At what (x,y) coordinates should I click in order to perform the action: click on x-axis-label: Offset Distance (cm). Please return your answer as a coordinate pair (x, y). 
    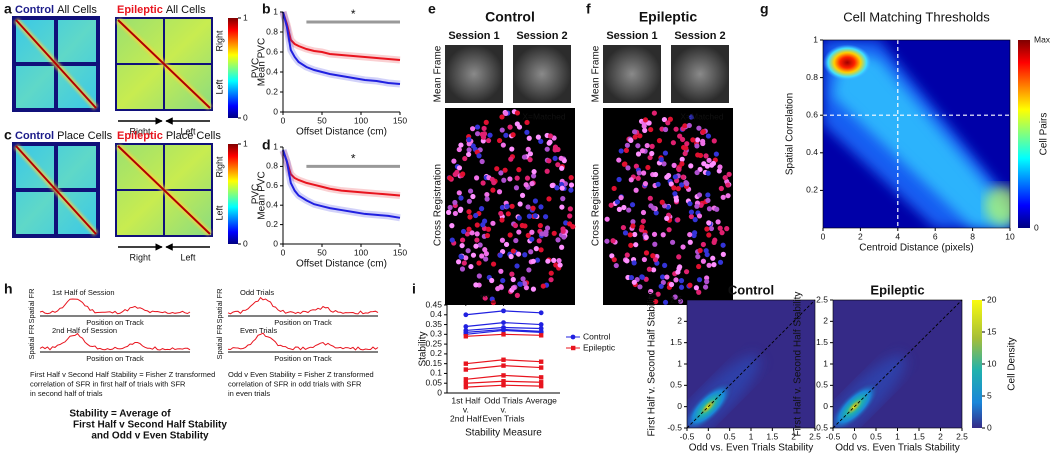
    Looking at the image, I should click on (341, 132).